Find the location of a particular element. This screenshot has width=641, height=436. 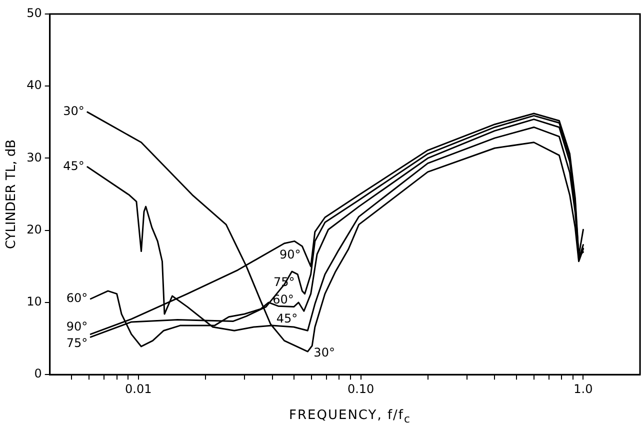

text: 30° is located at coordinates (73, 111).